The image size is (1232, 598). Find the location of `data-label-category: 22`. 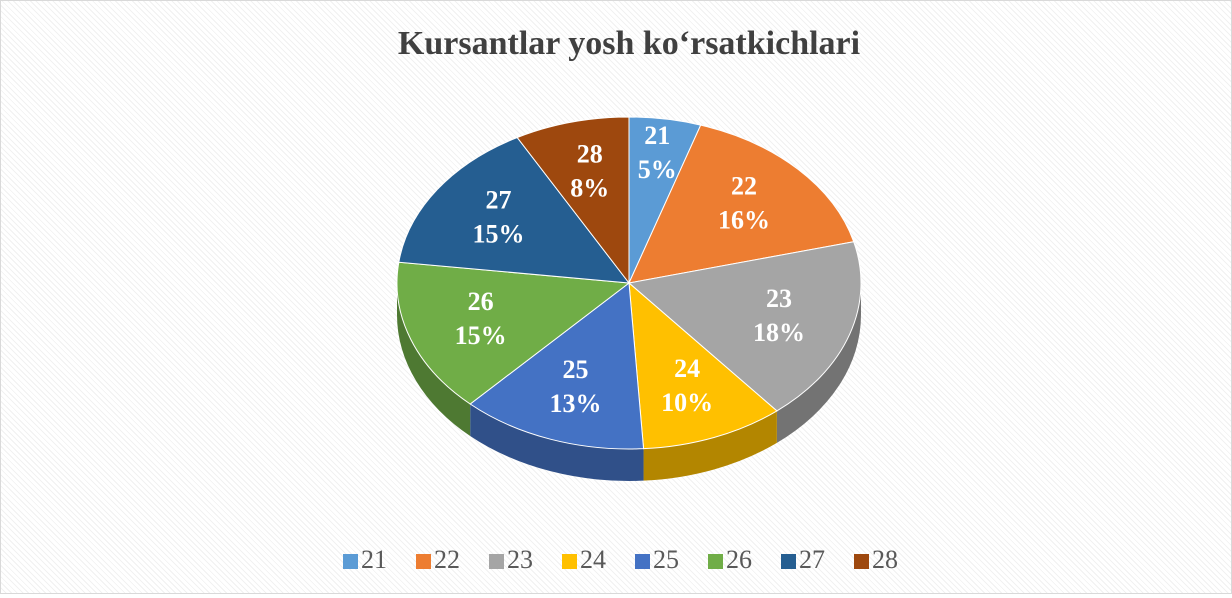

data-label-category: 22 is located at coordinates (744, 186).